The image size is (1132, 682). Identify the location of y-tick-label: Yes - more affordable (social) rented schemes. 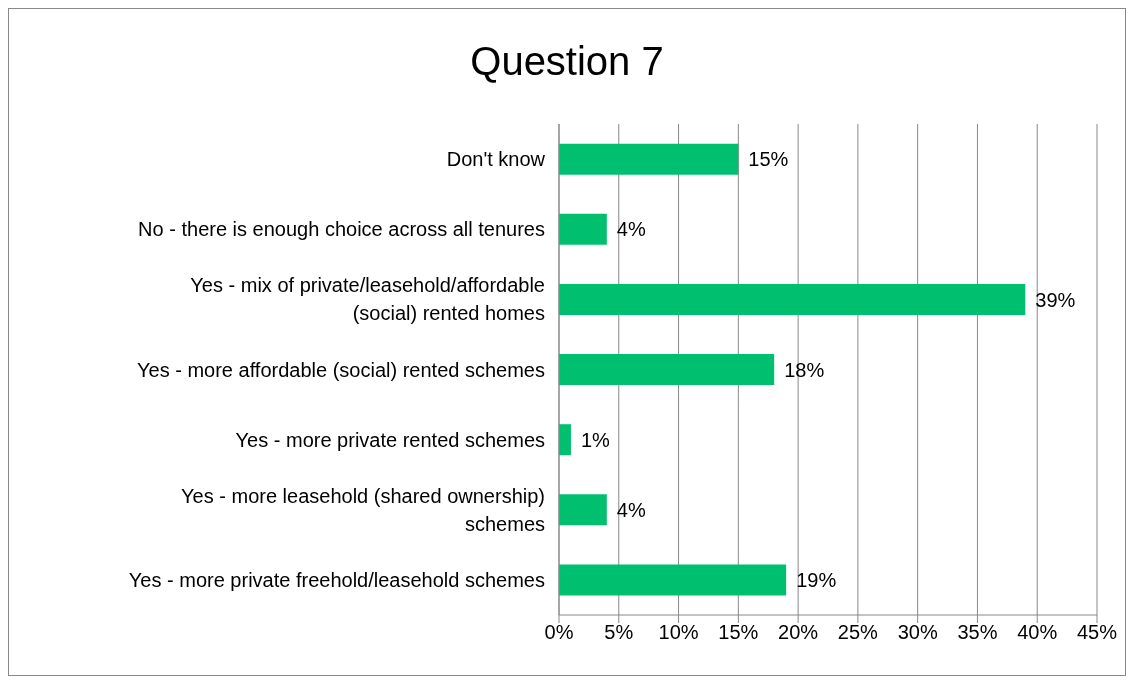
(341, 369).